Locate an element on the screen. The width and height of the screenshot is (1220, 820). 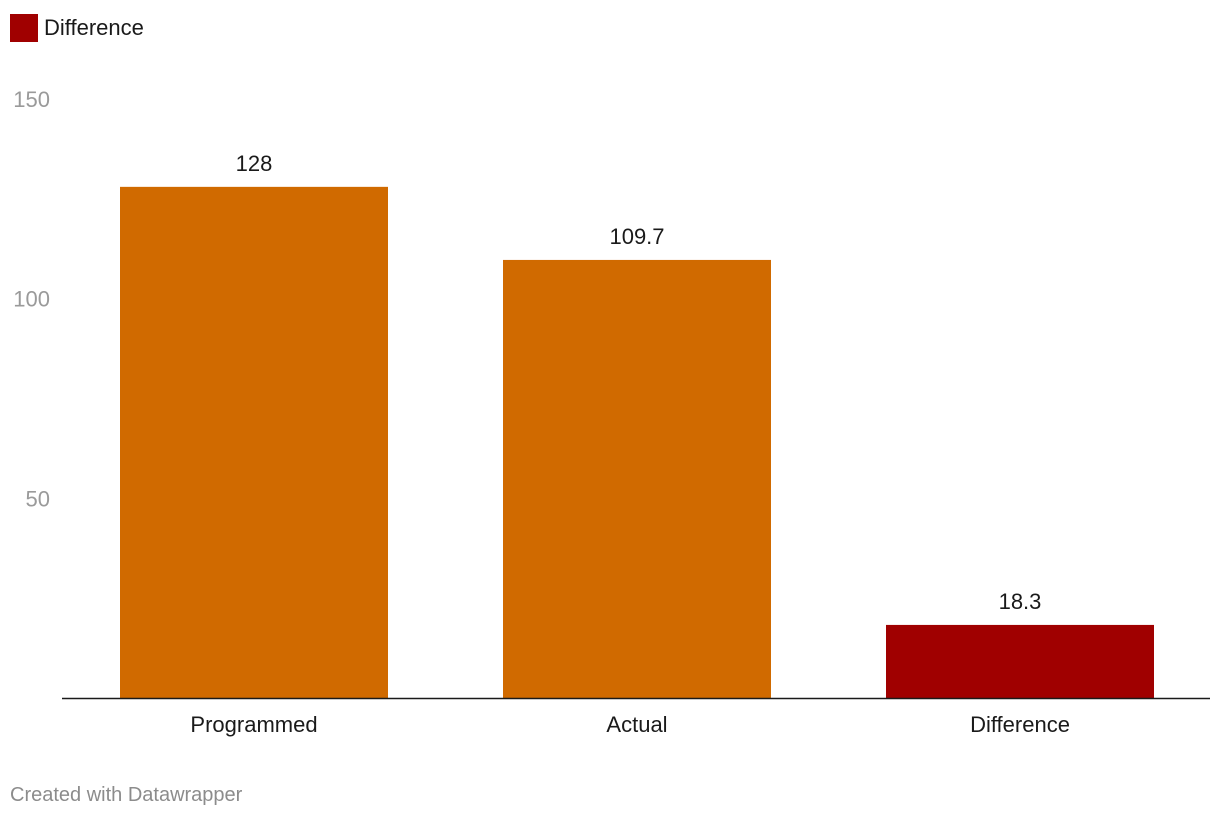
y-tick-label: 100 is located at coordinates (31, 299).